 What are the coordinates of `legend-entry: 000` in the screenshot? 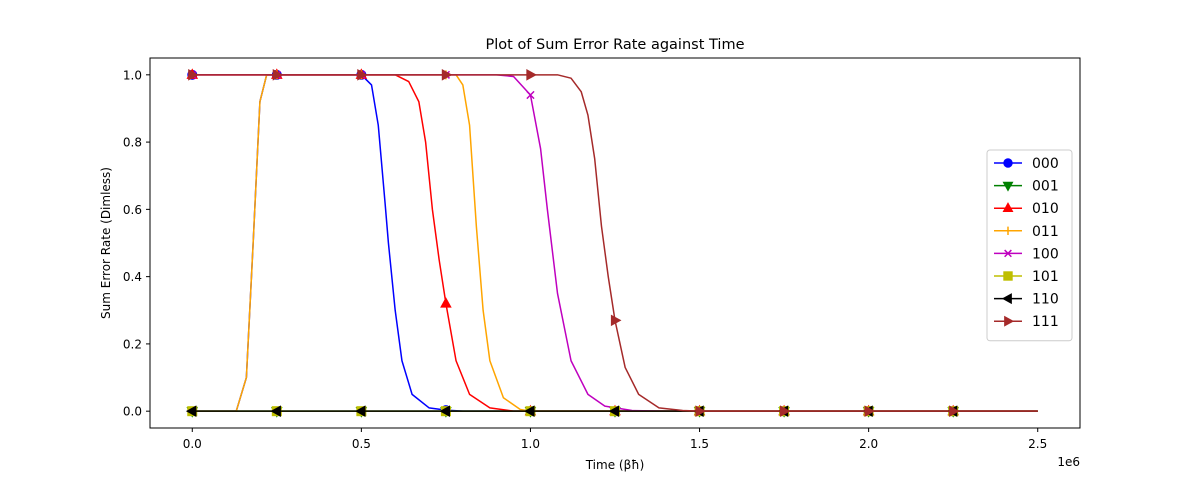 It's located at (1026, 164).